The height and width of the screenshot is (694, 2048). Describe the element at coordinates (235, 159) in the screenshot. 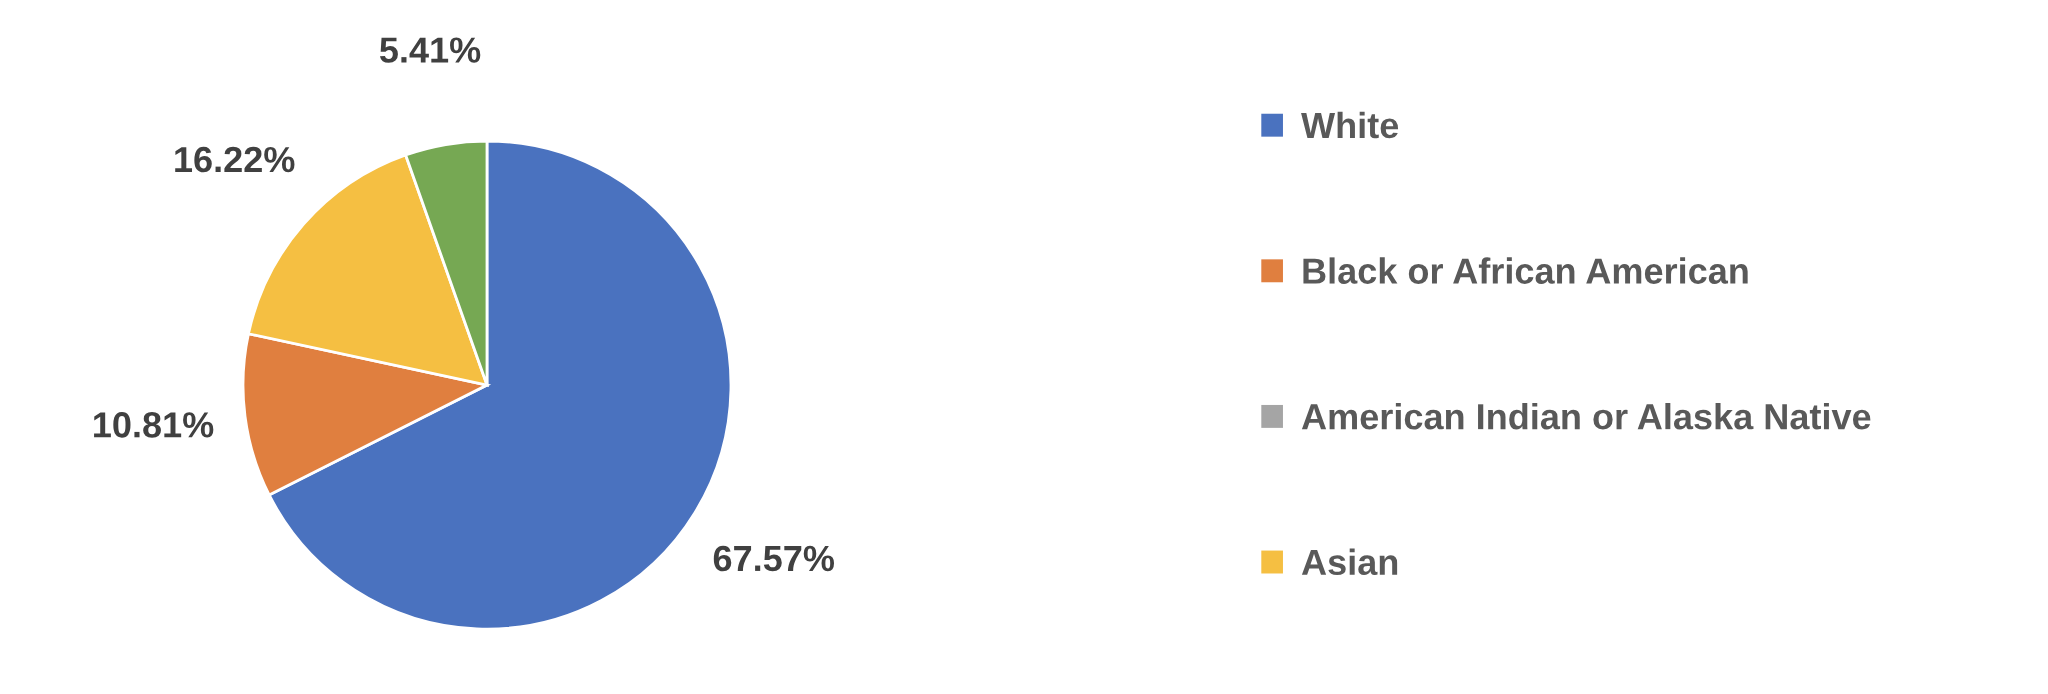

I see `data-label: 16.22%` at that location.